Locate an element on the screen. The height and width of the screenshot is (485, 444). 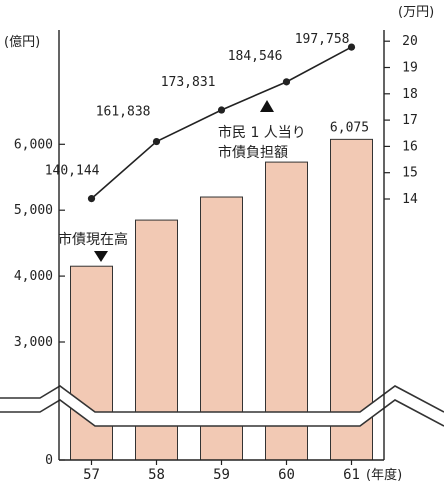
left-axis-tick-label: 6,000 is located at coordinates (33, 144).